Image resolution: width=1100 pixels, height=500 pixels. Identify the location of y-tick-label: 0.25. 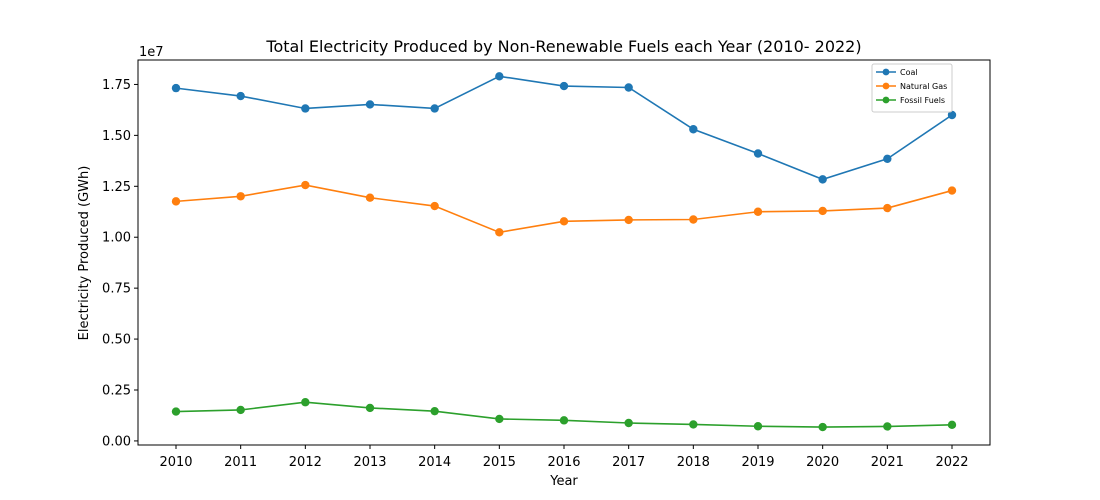
(116, 391).